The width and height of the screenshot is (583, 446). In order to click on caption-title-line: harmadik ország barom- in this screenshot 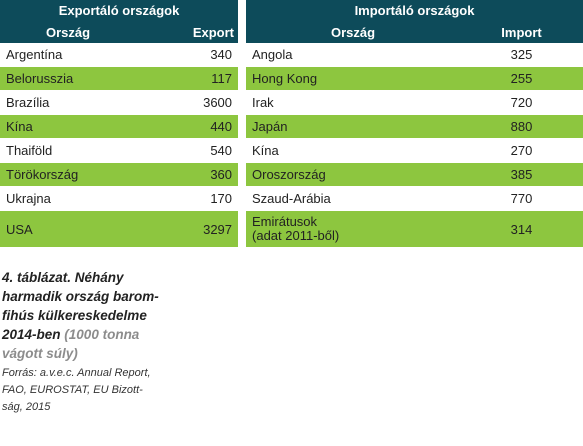, I will do `click(80, 296)`.